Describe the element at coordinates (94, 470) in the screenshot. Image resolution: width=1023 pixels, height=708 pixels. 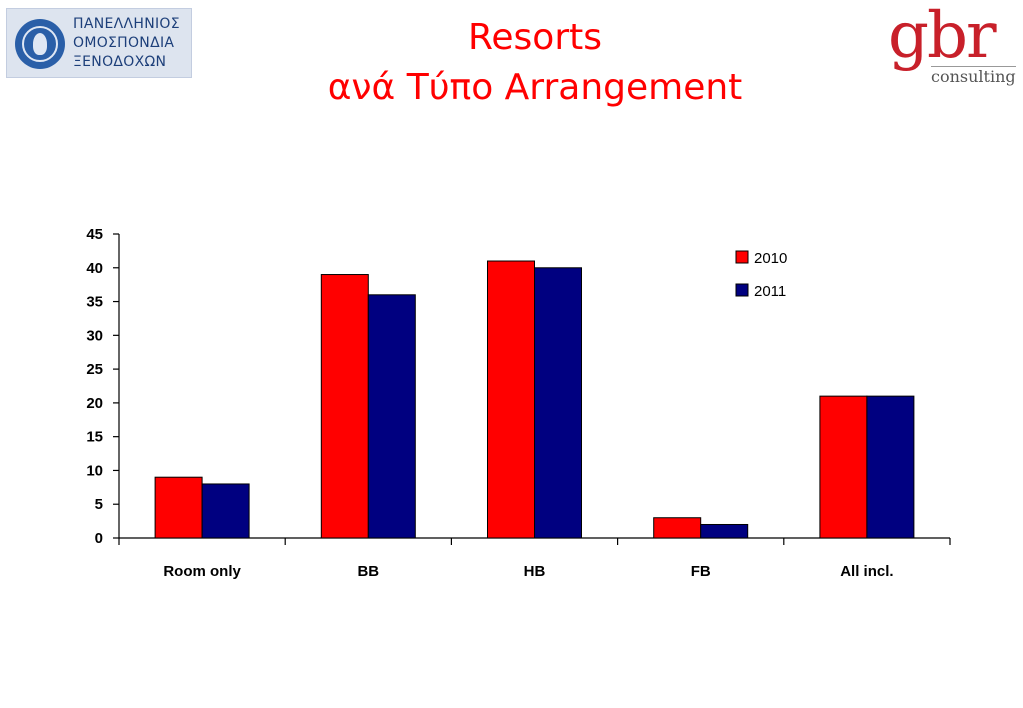
I see `y-tick-label: 10` at that location.